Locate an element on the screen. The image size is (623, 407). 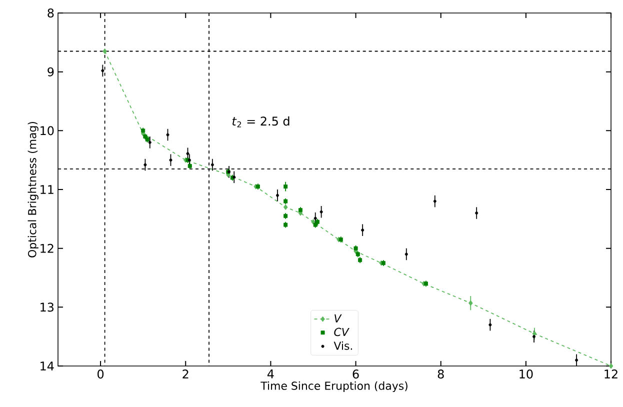
y-tick-label: 14 is located at coordinates (47, 366).